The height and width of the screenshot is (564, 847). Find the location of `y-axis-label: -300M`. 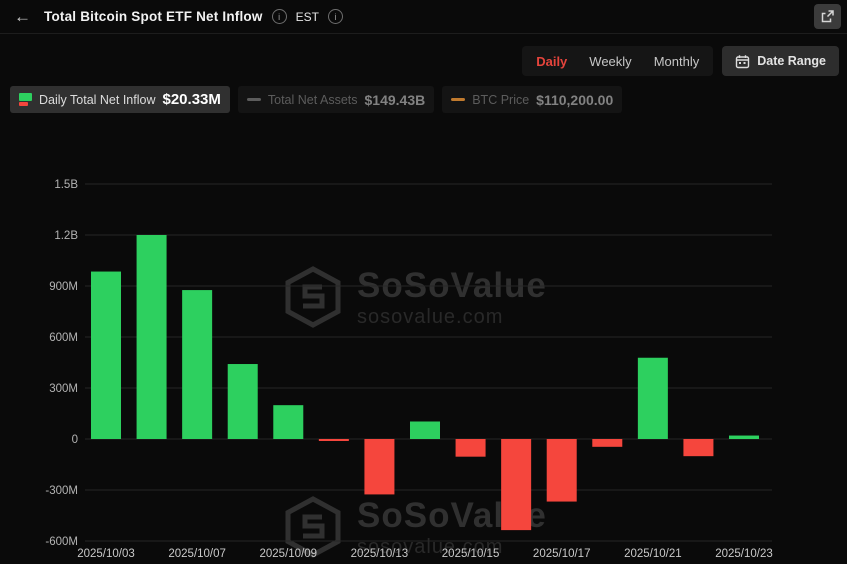

y-axis-label: -300M is located at coordinates (61, 491).